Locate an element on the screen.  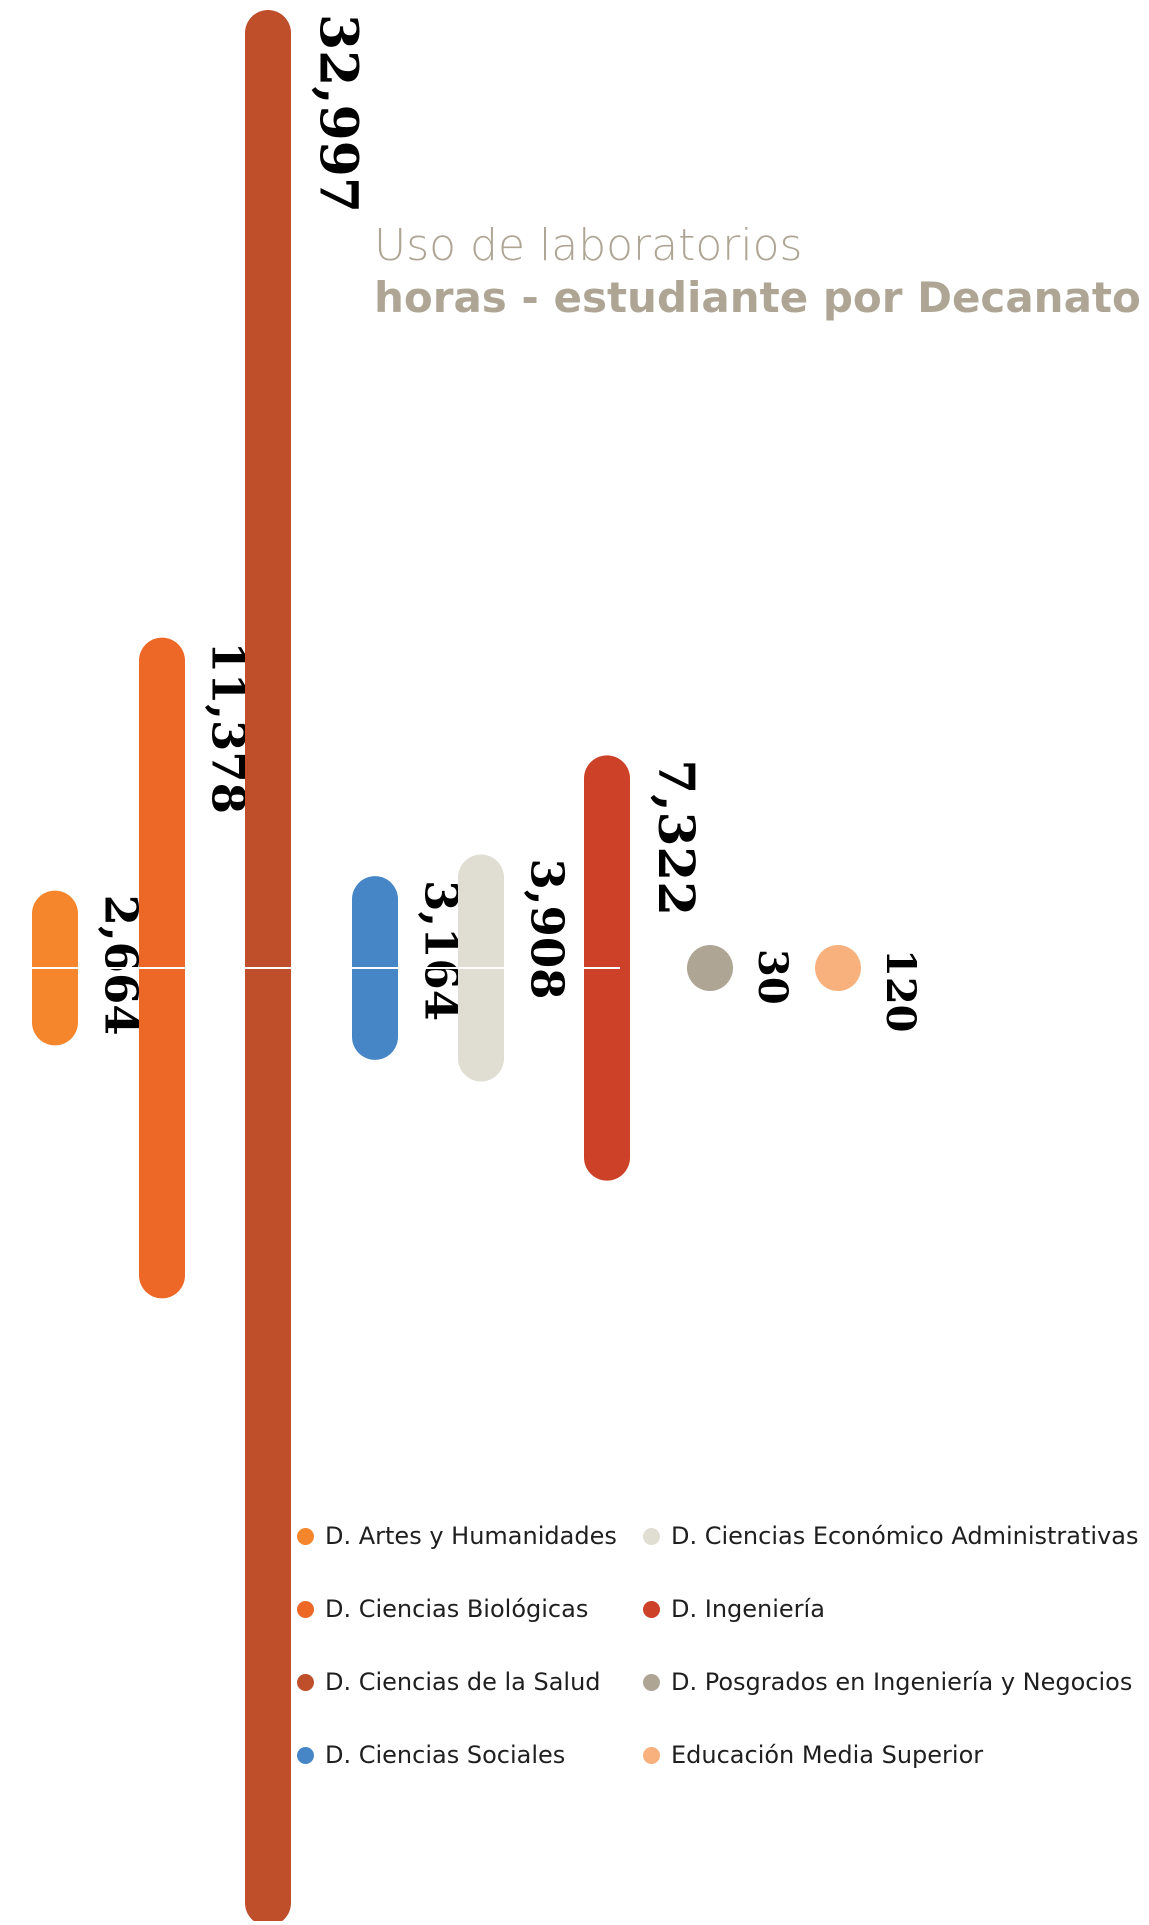
legend-item: D. Ciencias Económico Administrativas is located at coordinates (890, 1536).